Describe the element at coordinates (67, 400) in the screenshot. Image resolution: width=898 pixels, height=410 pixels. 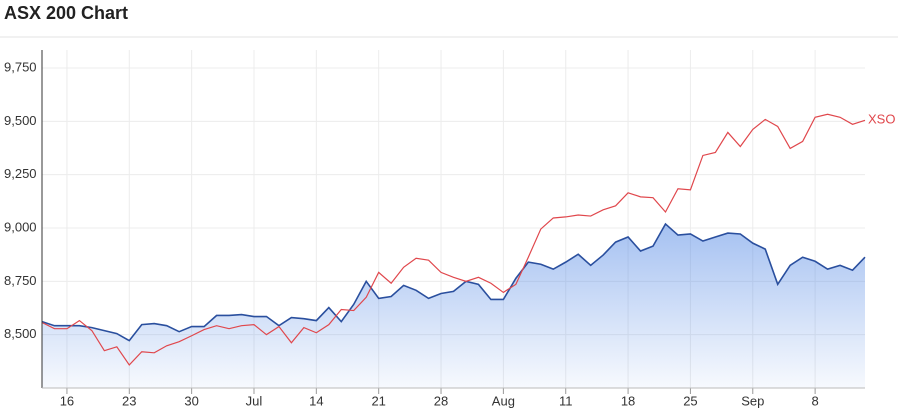
I see `x-tick-label: 16` at that location.